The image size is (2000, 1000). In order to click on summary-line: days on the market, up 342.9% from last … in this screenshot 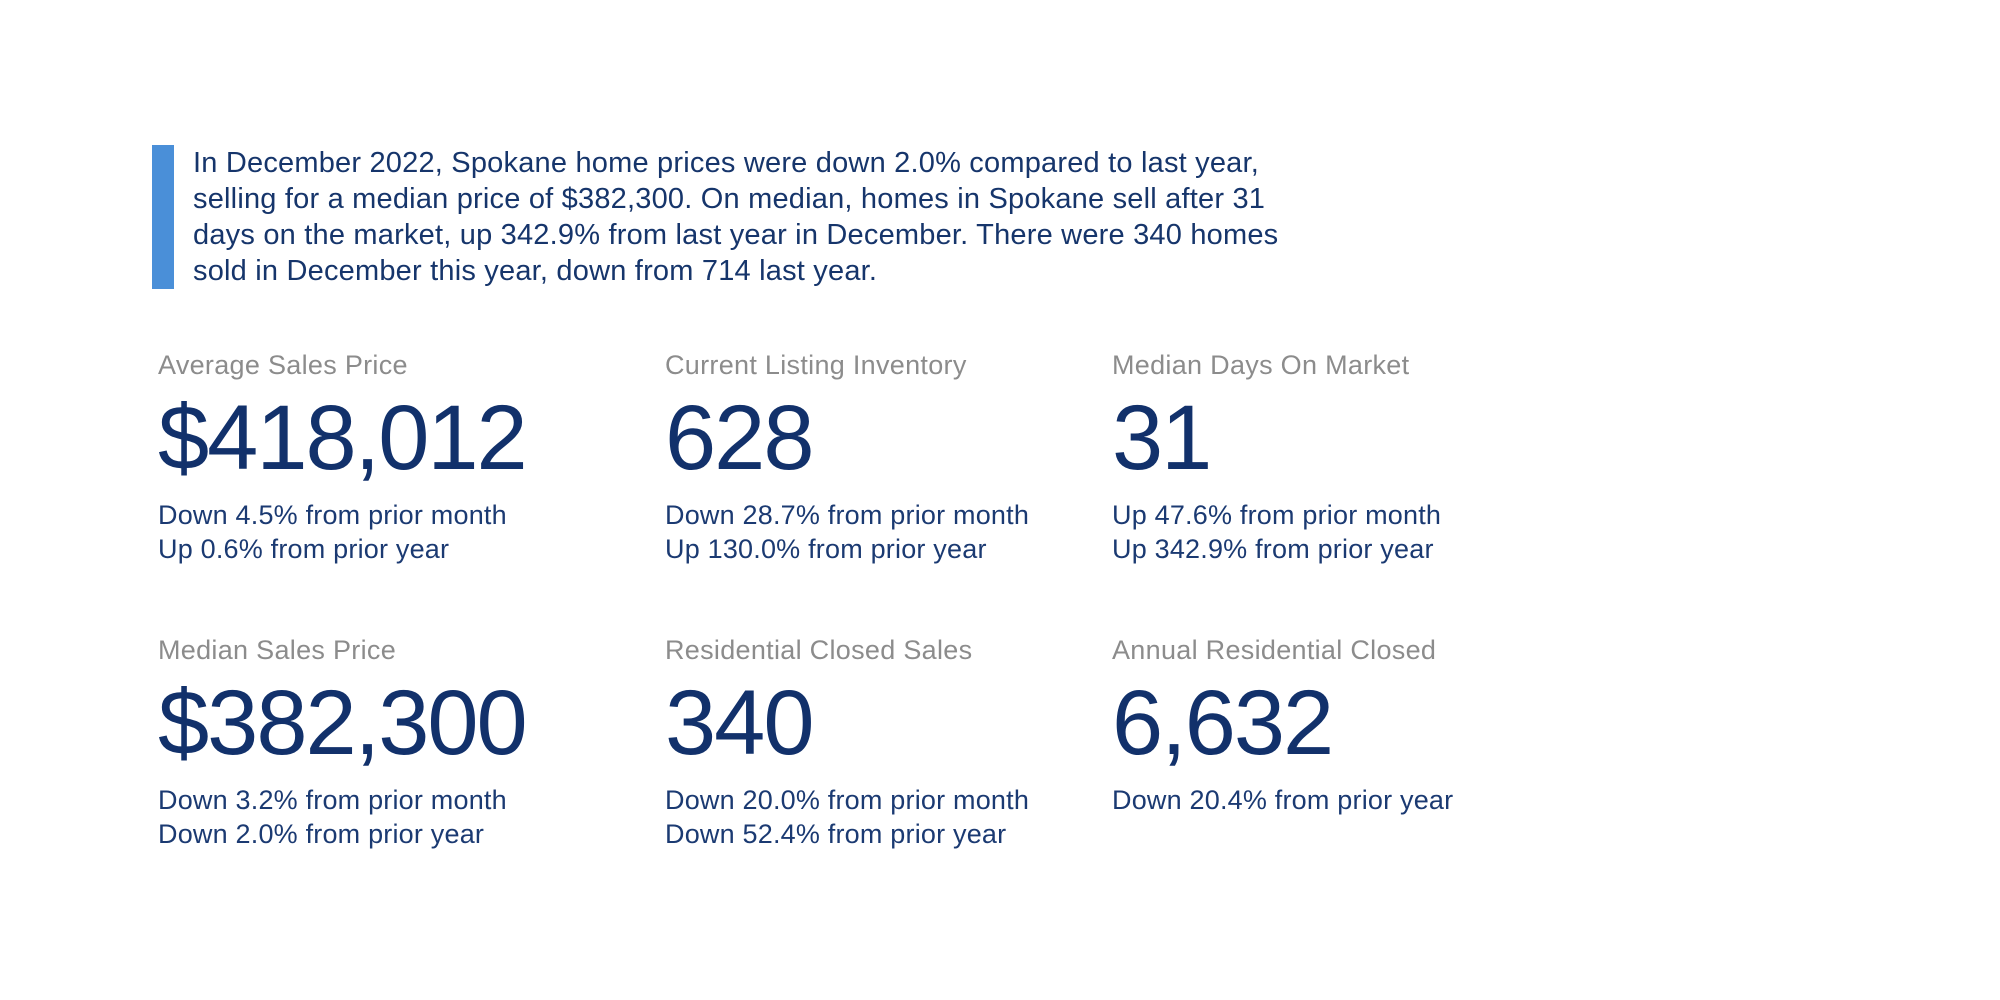, I will do `click(736, 235)`.